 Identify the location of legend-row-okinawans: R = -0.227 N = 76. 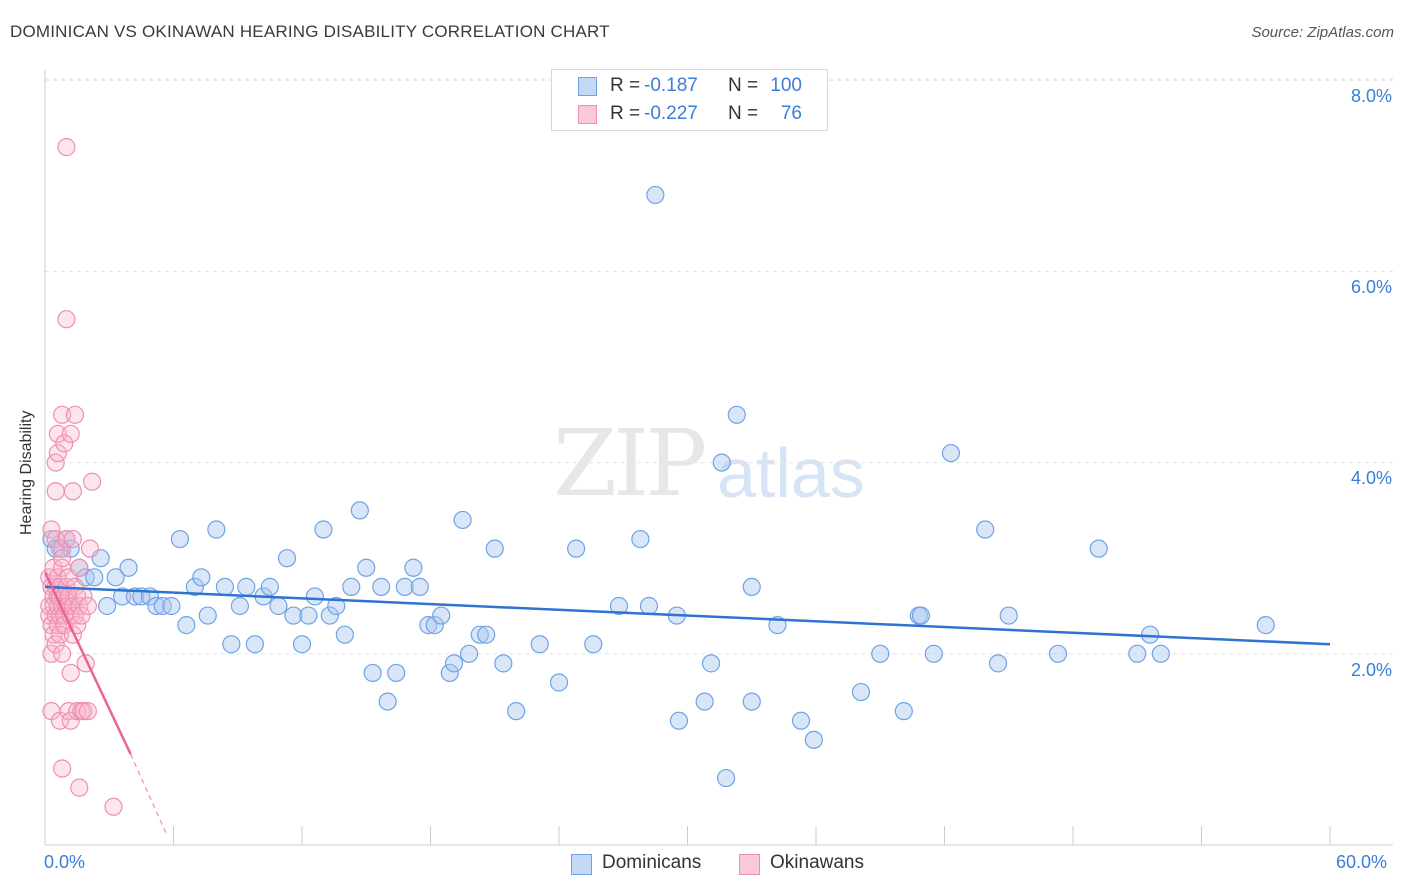
(689, 114).